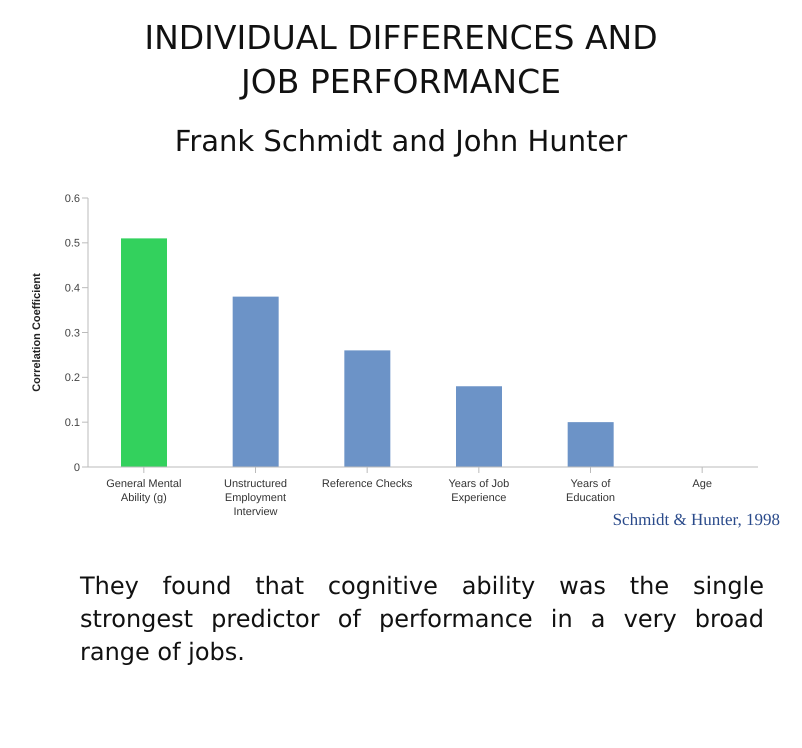 The height and width of the screenshot is (748, 802). Describe the element at coordinates (422, 619) in the screenshot. I see `text: They found that cognitive ability was the single strongest predictor of performance in a very broad range of jobs.` at that location.